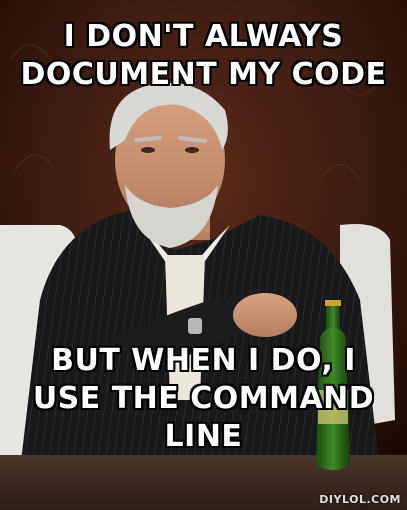 Image resolution: width=407 pixels, height=510 pixels. I want to click on wristwatch, so click(195, 326).